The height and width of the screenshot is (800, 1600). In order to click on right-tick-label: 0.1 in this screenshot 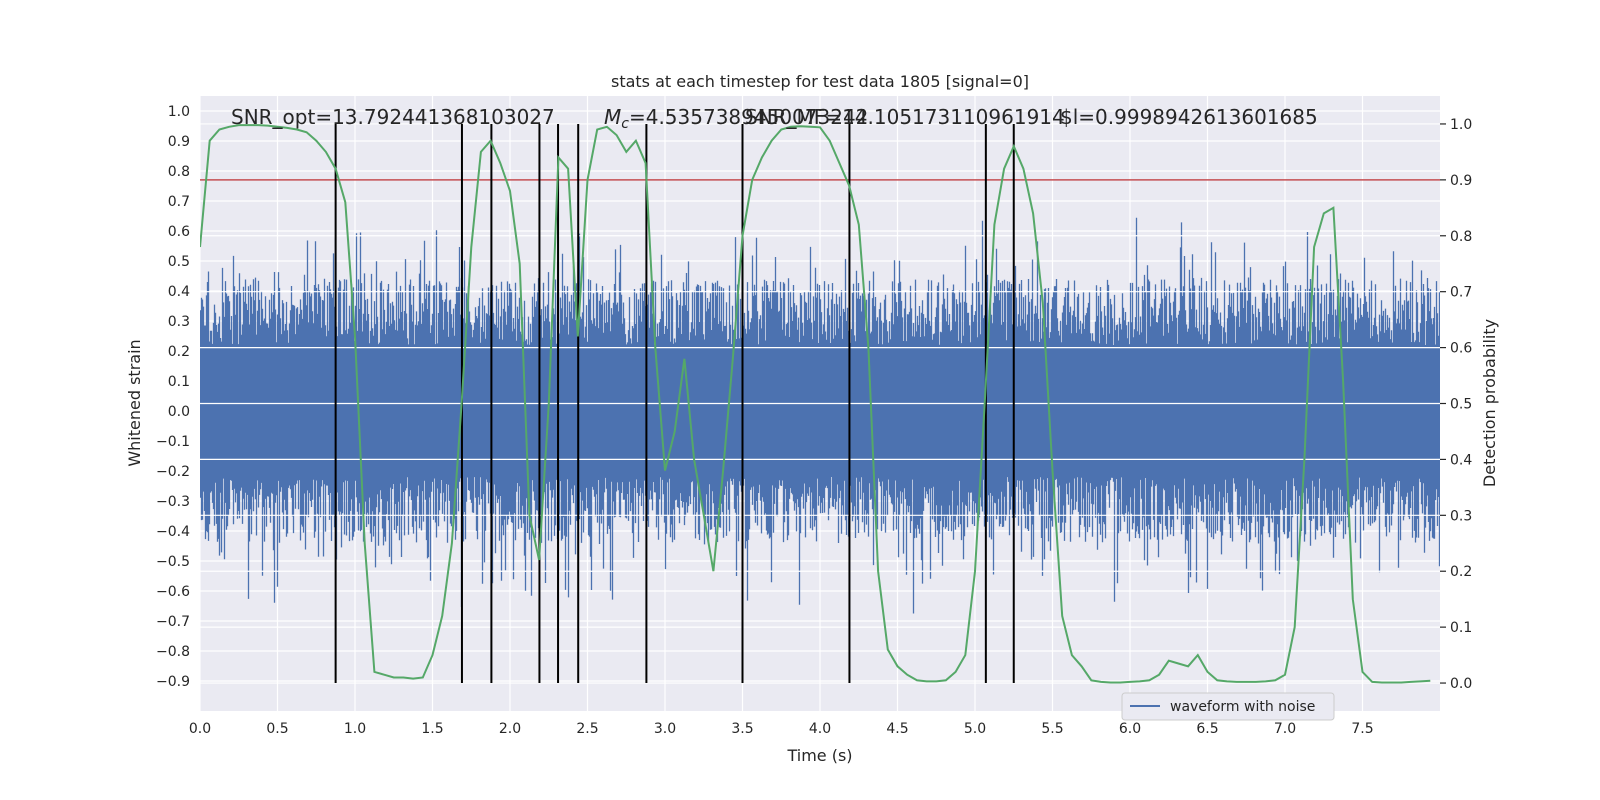, I will do `click(1461, 628)`.